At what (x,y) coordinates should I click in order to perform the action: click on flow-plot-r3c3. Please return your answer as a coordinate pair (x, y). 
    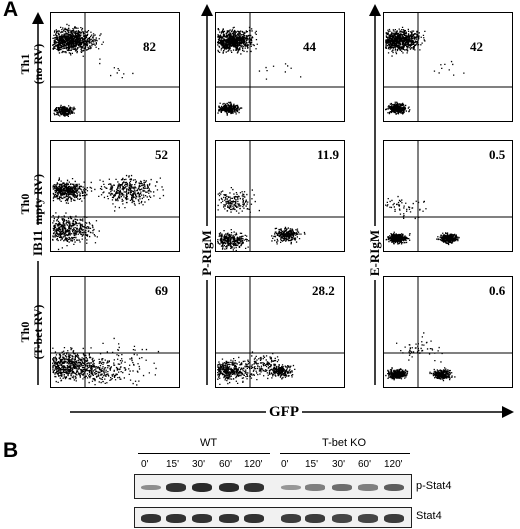
    Looking at the image, I should click on (448, 332).